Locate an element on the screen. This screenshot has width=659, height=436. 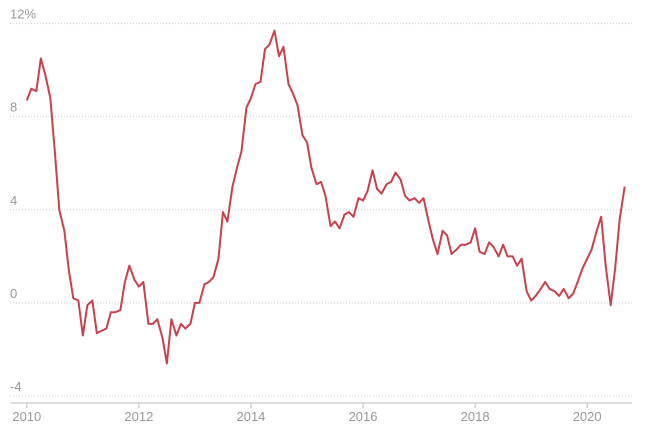
y-tick-label: 0 is located at coordinates (13, 293).